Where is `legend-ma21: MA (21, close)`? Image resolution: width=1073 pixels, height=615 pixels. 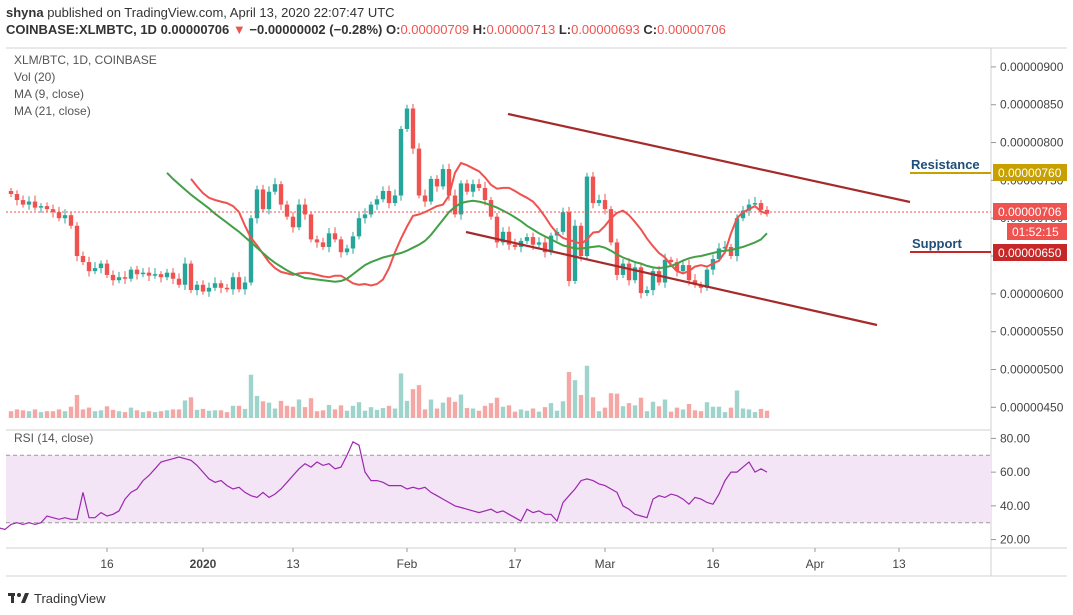
legend-ma21: MA (21, close) is located at coordinates (52, 111).